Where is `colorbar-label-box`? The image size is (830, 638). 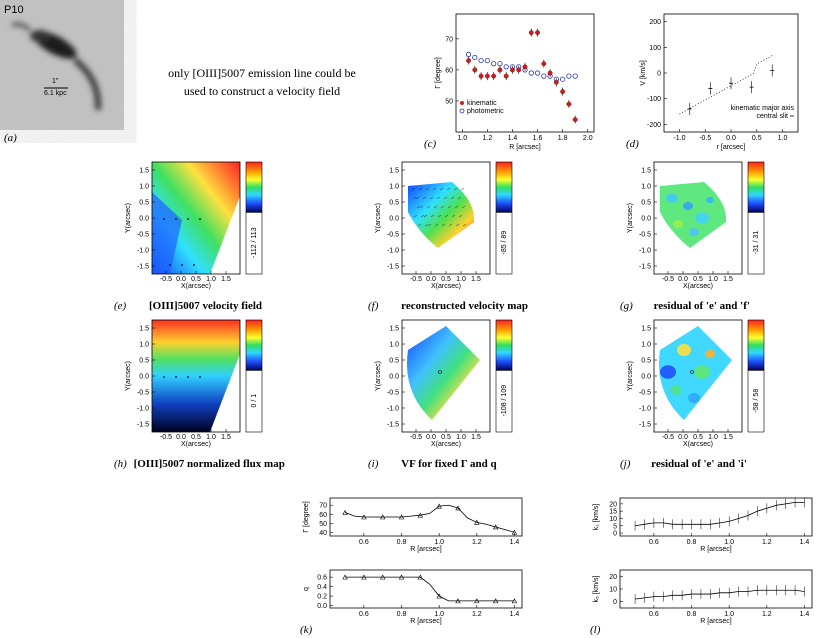 colorbar-label-box is located at coordinates (504, 243).